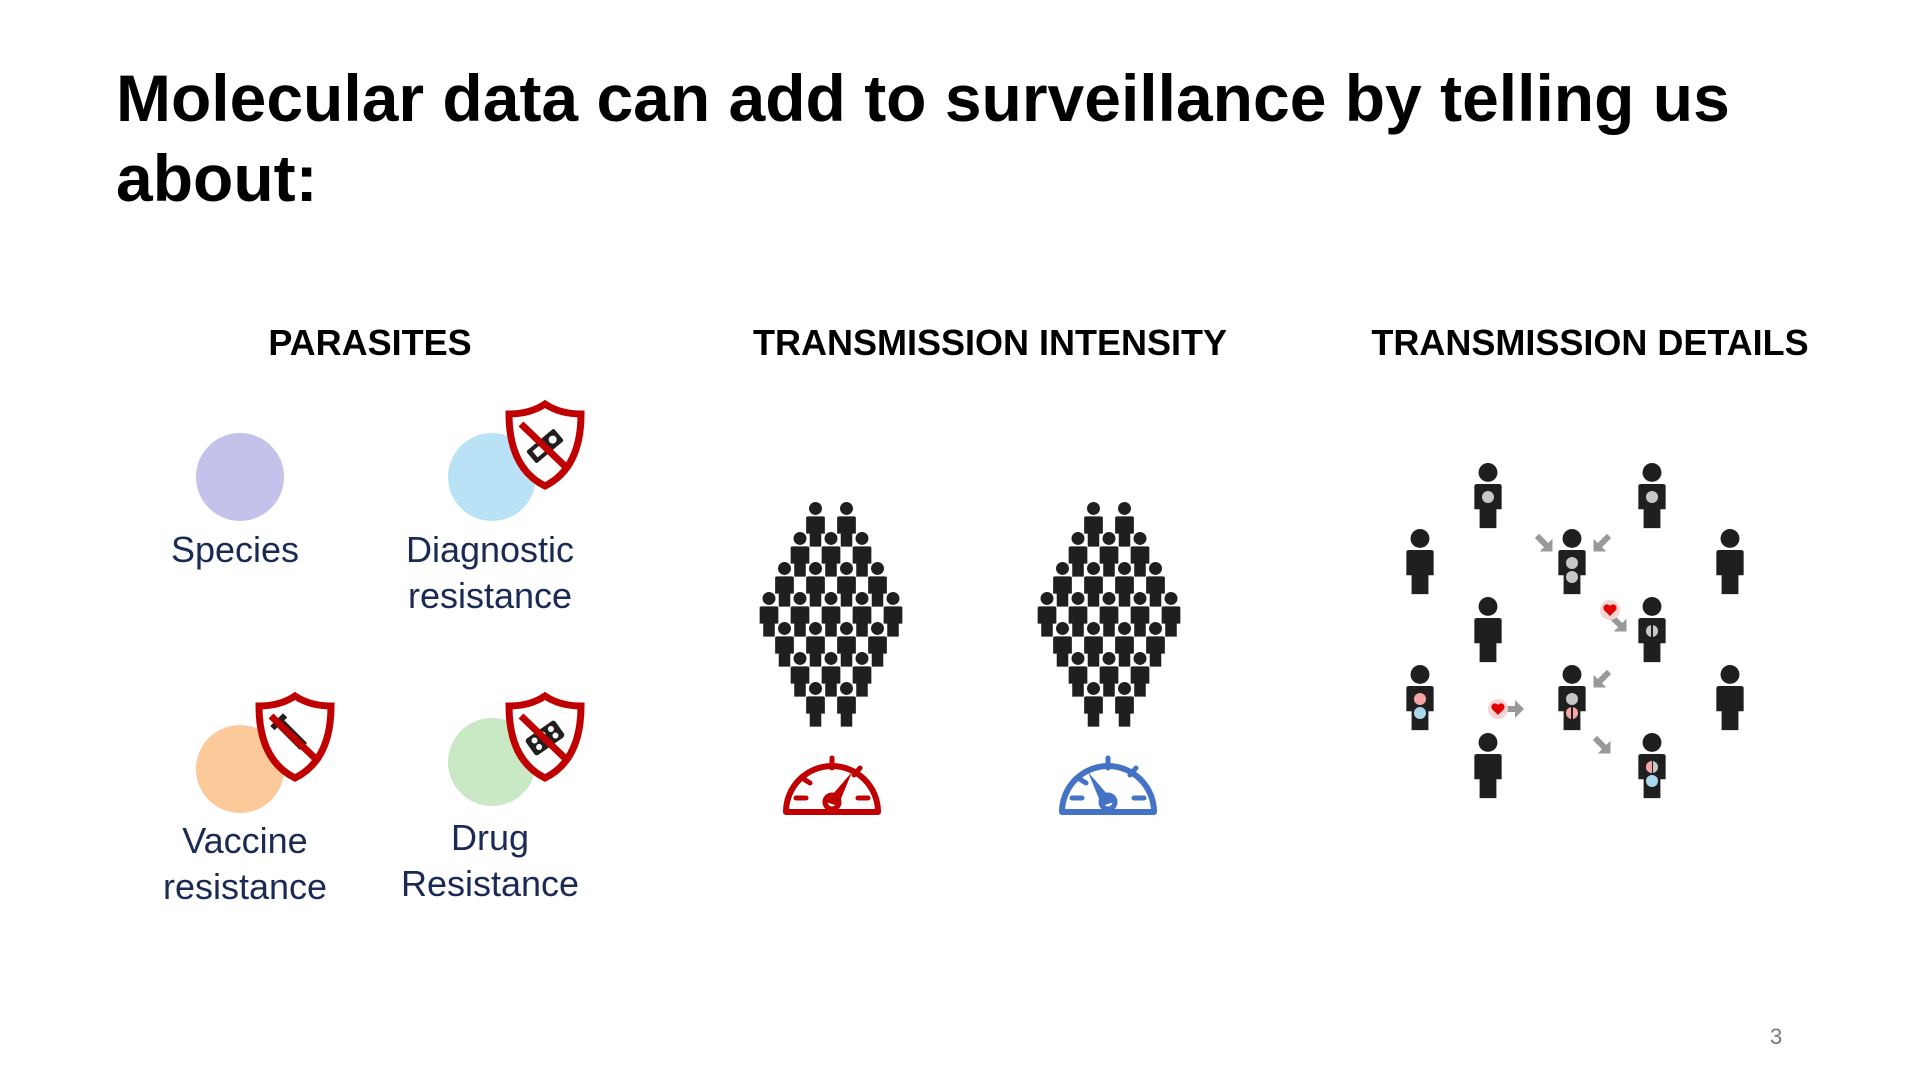 The width and height of the screenshot is (1920, 1080). What do you see at coordinates (490, 572) in the screenshot?
I see `diagnostic-resistance-label: Diagnostic resistance` at bounding box center [490, 572].